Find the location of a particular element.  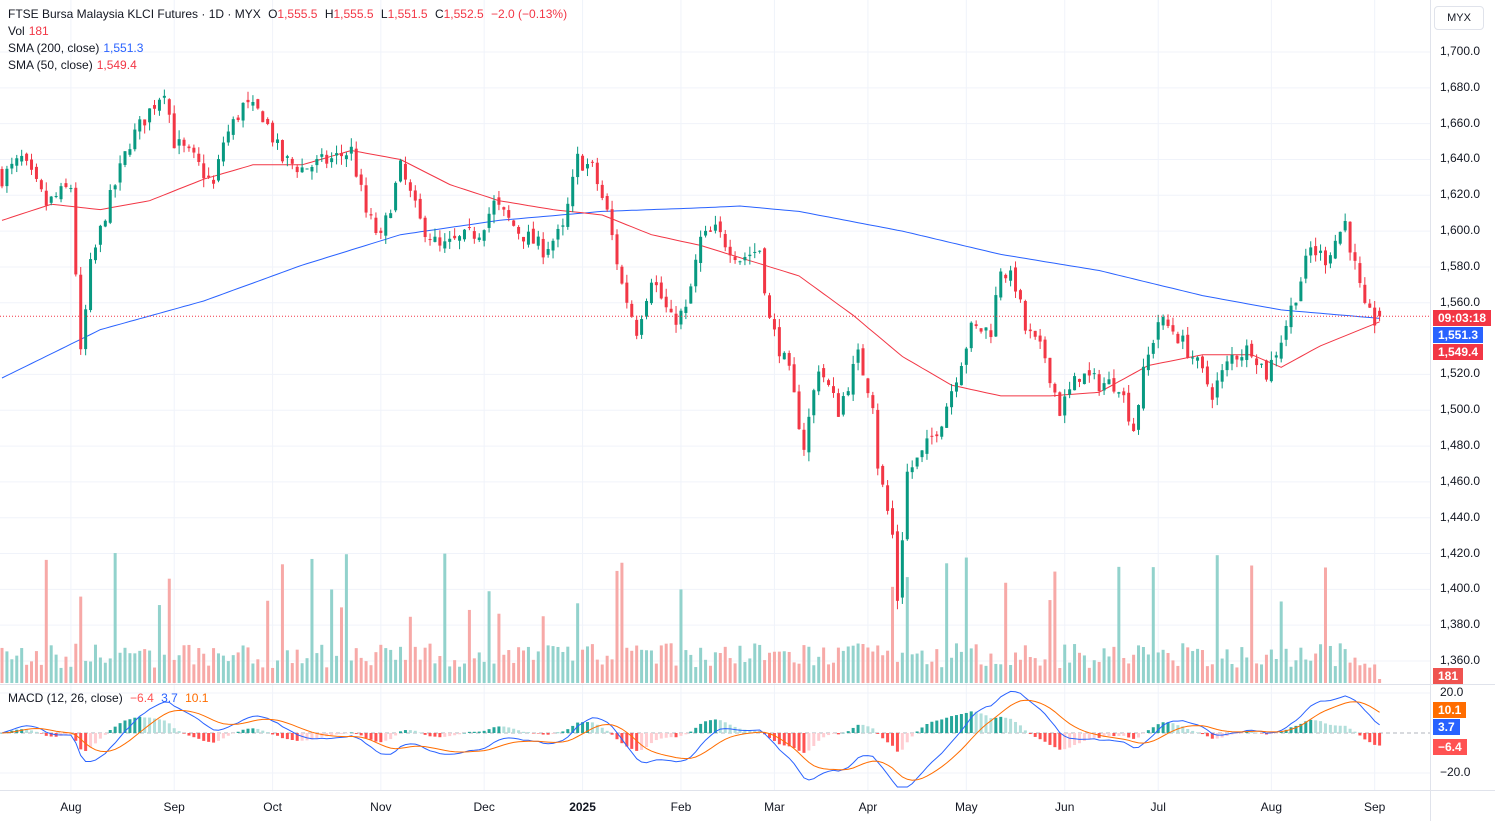

volume-legend: Vol 181 is located at coordinates (30, 31).